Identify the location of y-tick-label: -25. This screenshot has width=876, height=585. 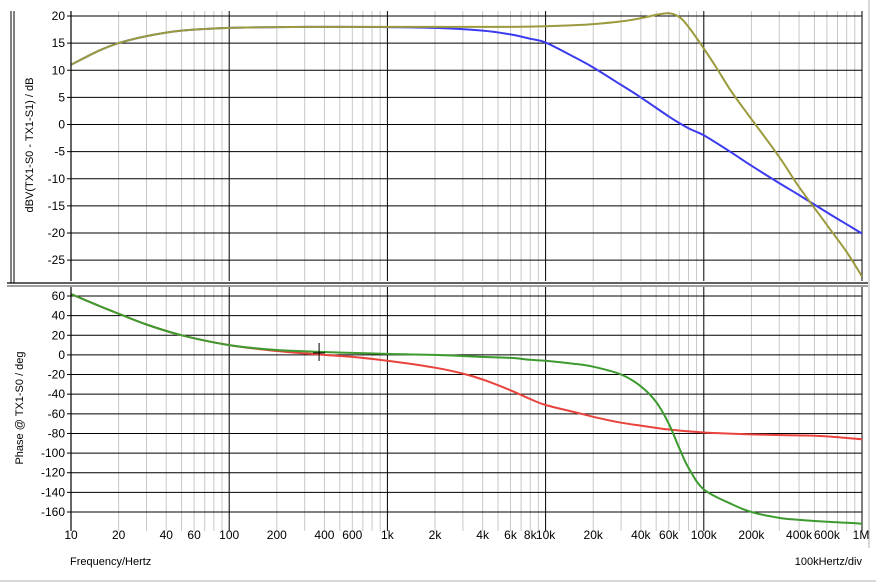
(57, 260).